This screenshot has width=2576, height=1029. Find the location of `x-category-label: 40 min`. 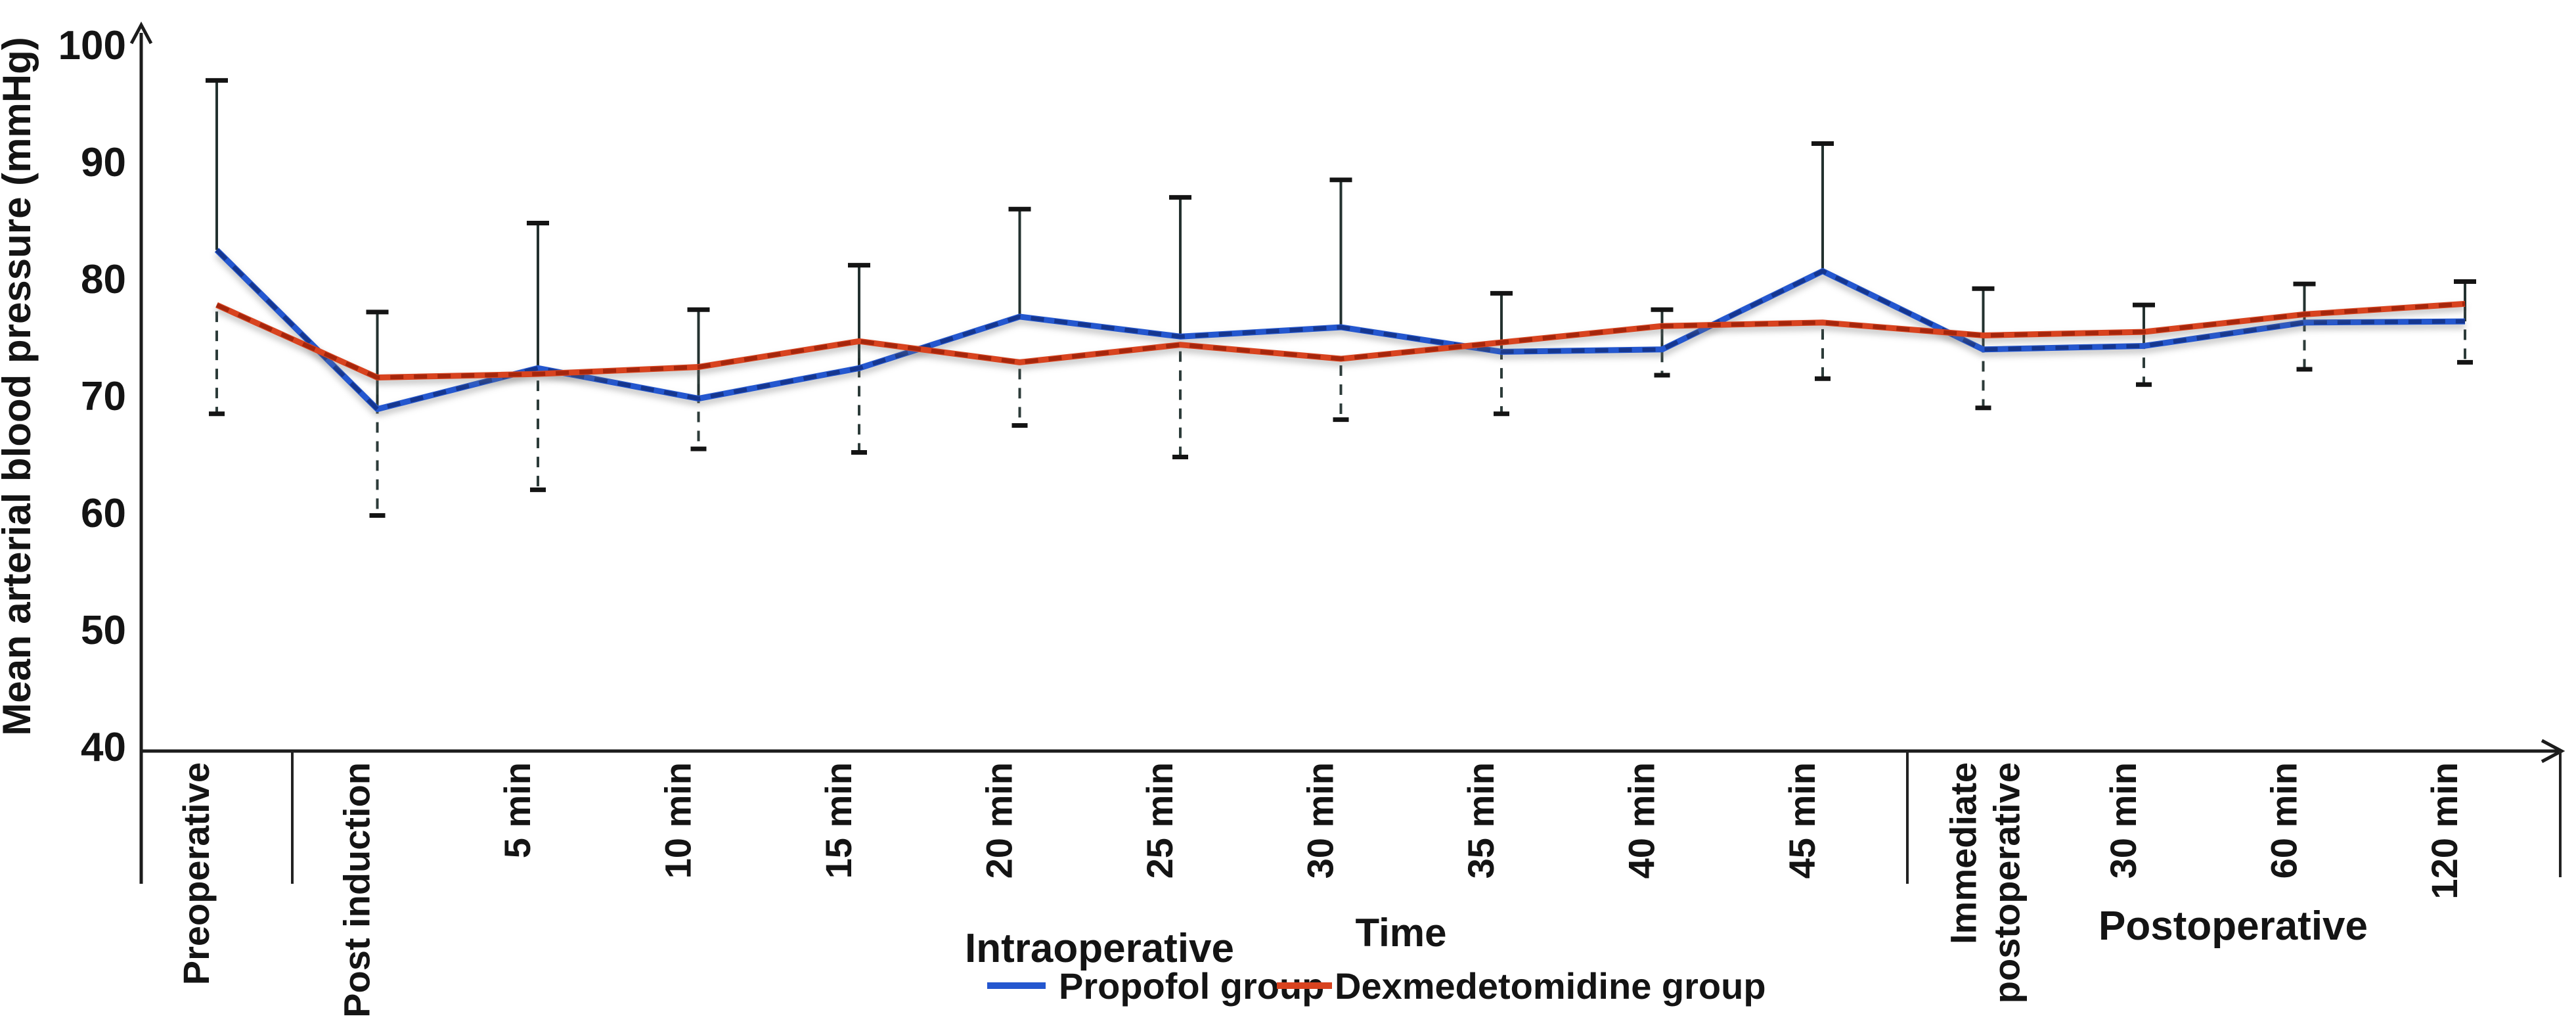

x-category-label: 40 min is located at coordinates (1641, 821).